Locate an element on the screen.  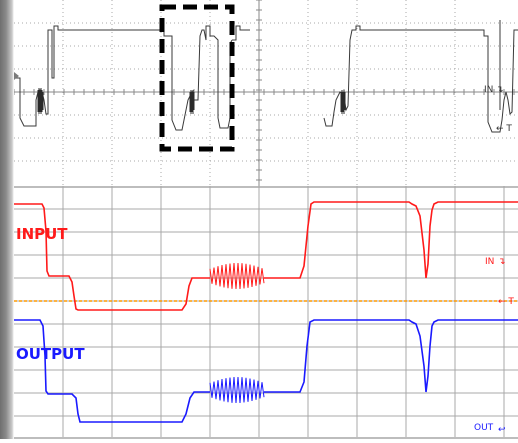
bottom-out-icon: ↩ is located at coordinates (502, 430).